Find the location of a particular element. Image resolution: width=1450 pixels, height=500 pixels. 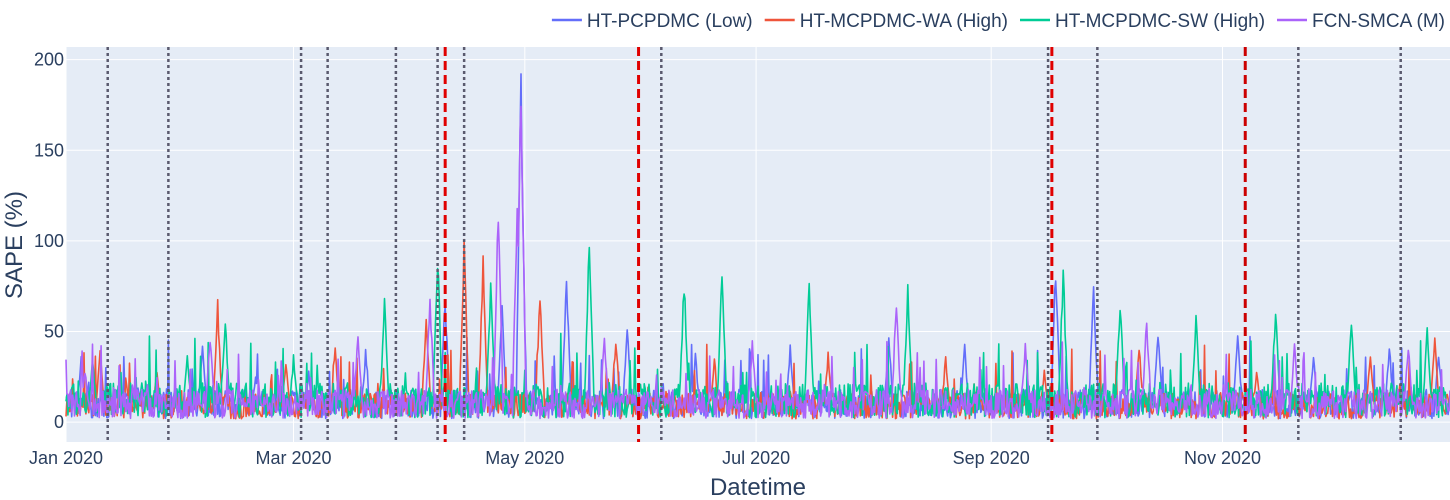

legend-item: HT-MCPDMC-WA (High) is located at coordinates (886, 21).